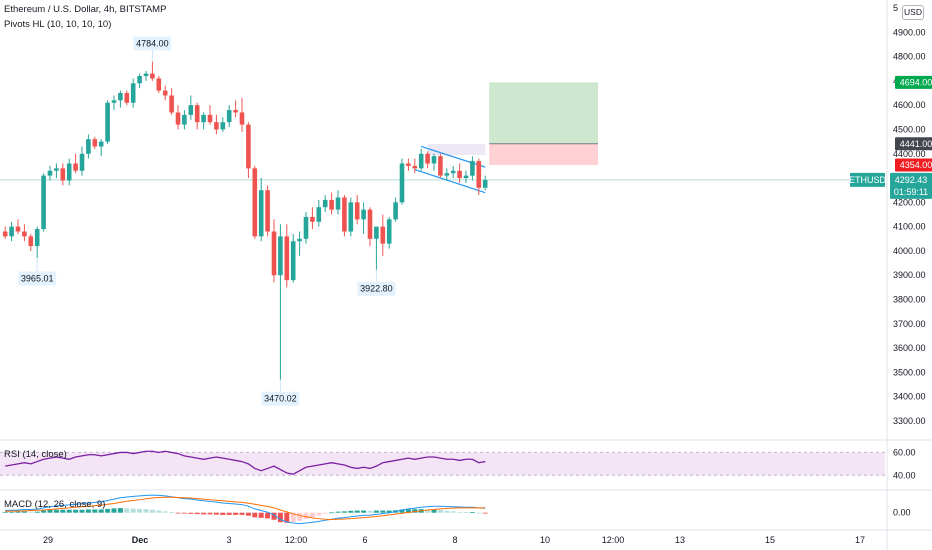 This screenshot has width=932, height=550. Describe the element at coordinates (909, 300) in the screenshot. I see `price-tick-label: 3800.00` at that location.